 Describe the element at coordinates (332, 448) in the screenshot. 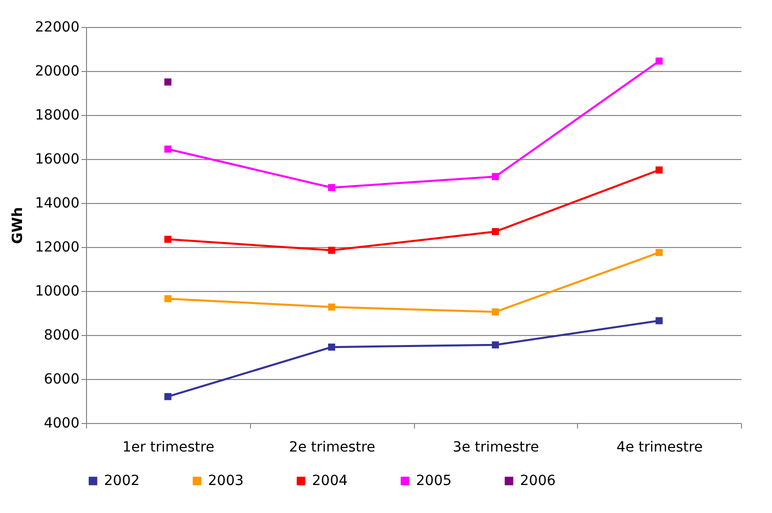

I see `x-tick-label: 2e trimestre` at that location.